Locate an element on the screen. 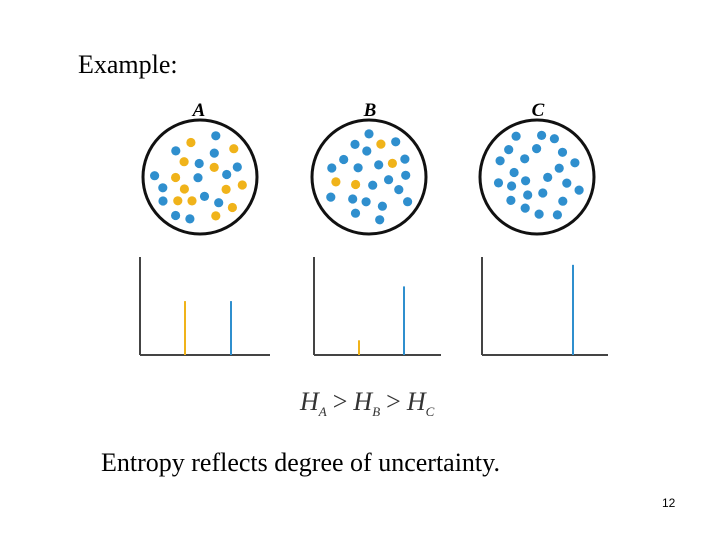 This screenshot has width=720, height=540. formula-subscript: B is located at coordinates (376, 412).